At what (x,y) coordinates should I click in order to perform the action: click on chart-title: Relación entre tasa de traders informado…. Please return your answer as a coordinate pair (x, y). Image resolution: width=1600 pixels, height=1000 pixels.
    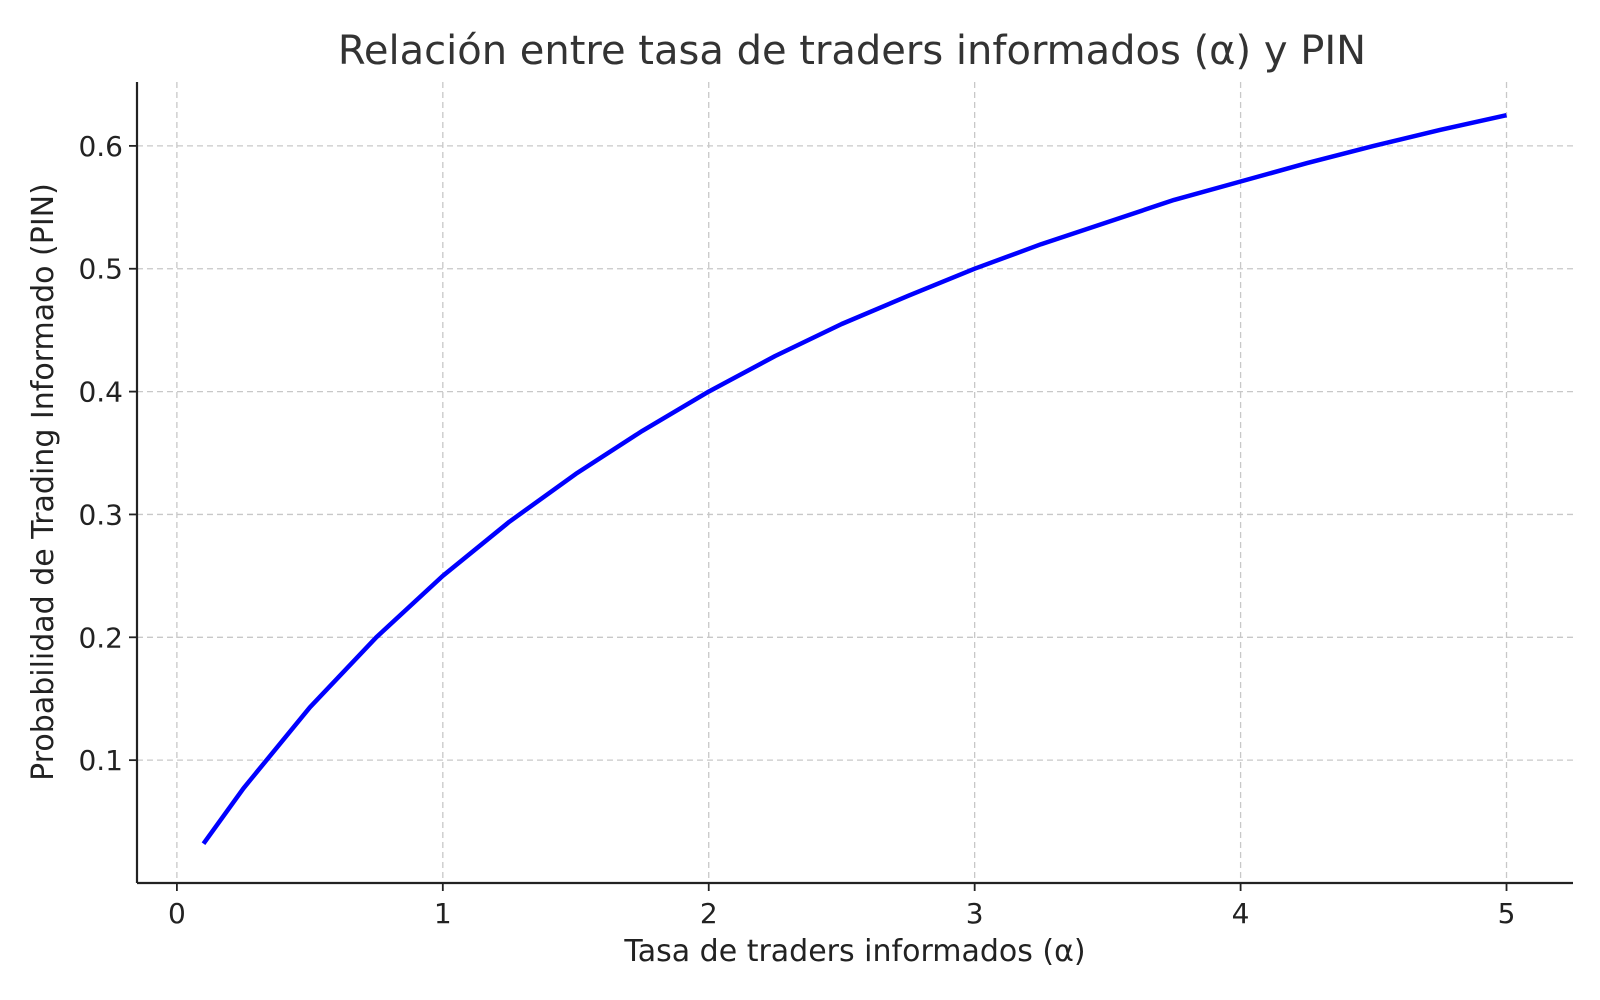
    Looking at the image, I should click on (852, 51).